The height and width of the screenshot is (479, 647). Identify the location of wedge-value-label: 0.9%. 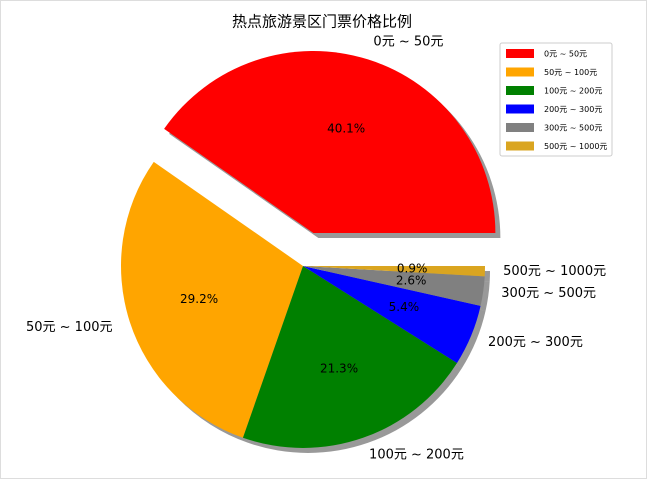
(412, 269).